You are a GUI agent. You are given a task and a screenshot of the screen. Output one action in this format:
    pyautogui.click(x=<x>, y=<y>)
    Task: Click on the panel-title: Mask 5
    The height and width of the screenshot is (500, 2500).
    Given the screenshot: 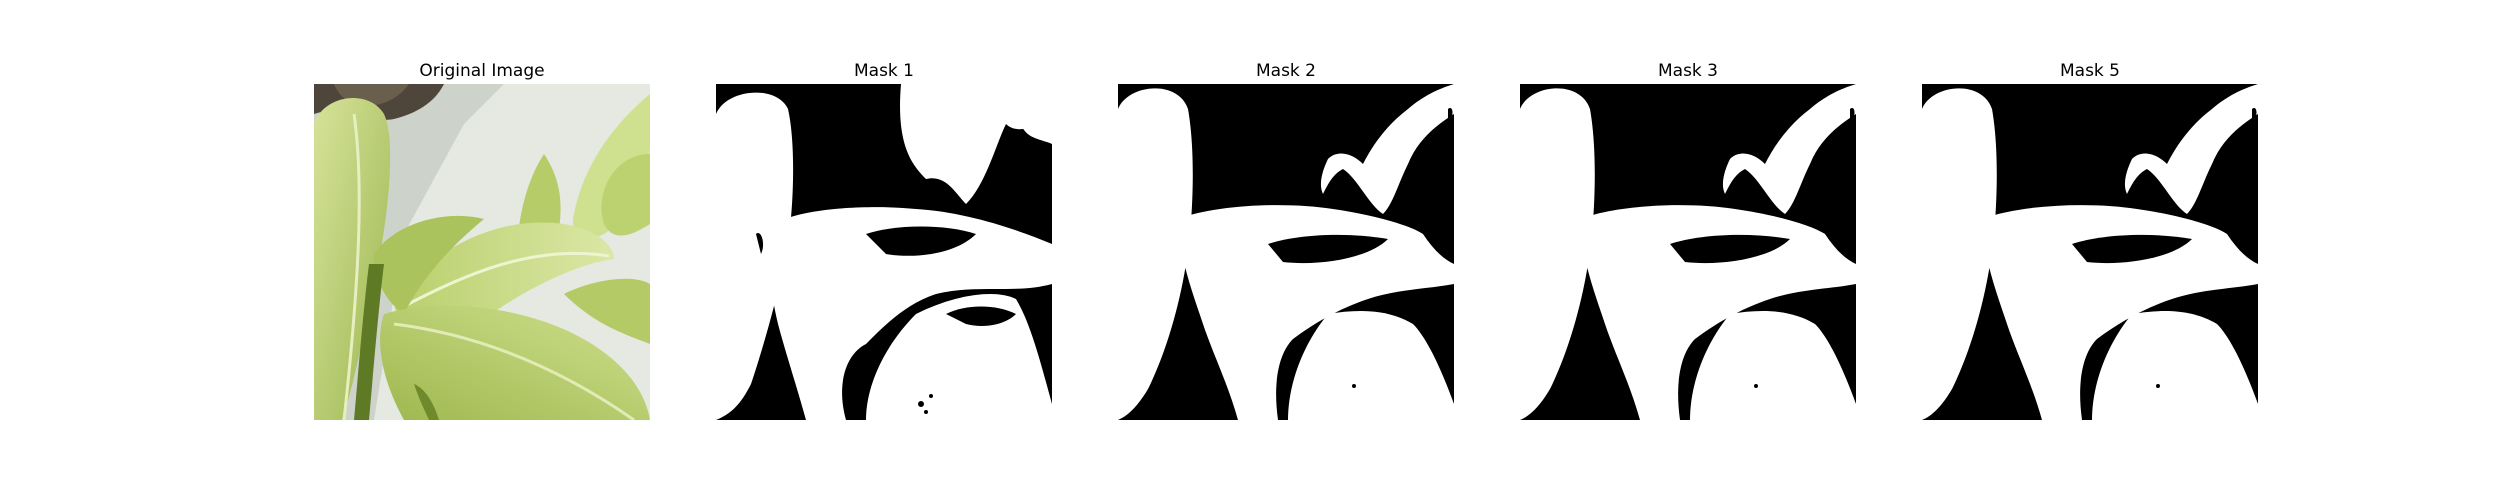 What is the action you would take?
    pyautogui.click(x=2089, y=71)
    